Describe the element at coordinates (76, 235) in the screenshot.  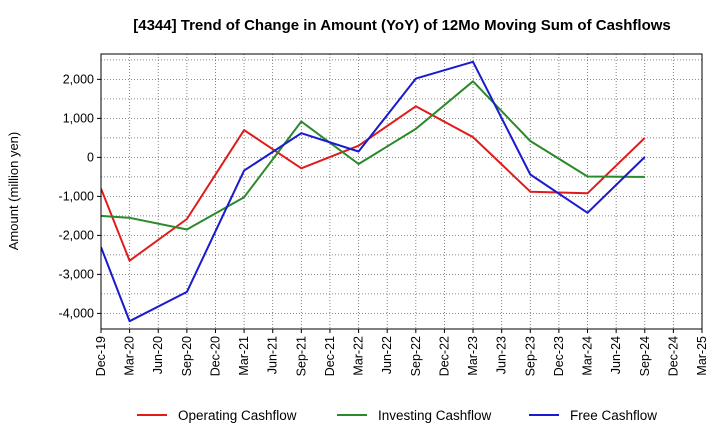
I see `y-tick-label: -2,000` at that location.